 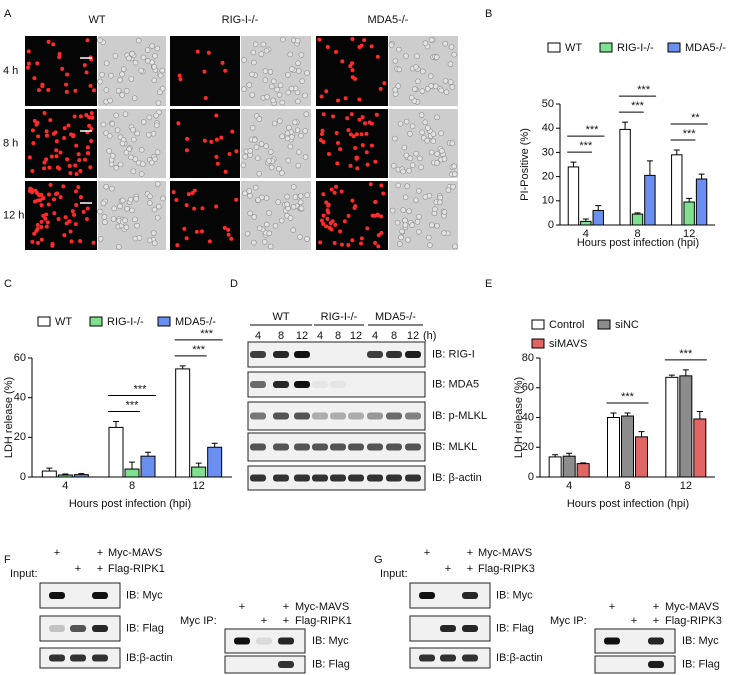 I want to click on x-axis-label: Hours post infection (hpi), so click(x=130, y=504).